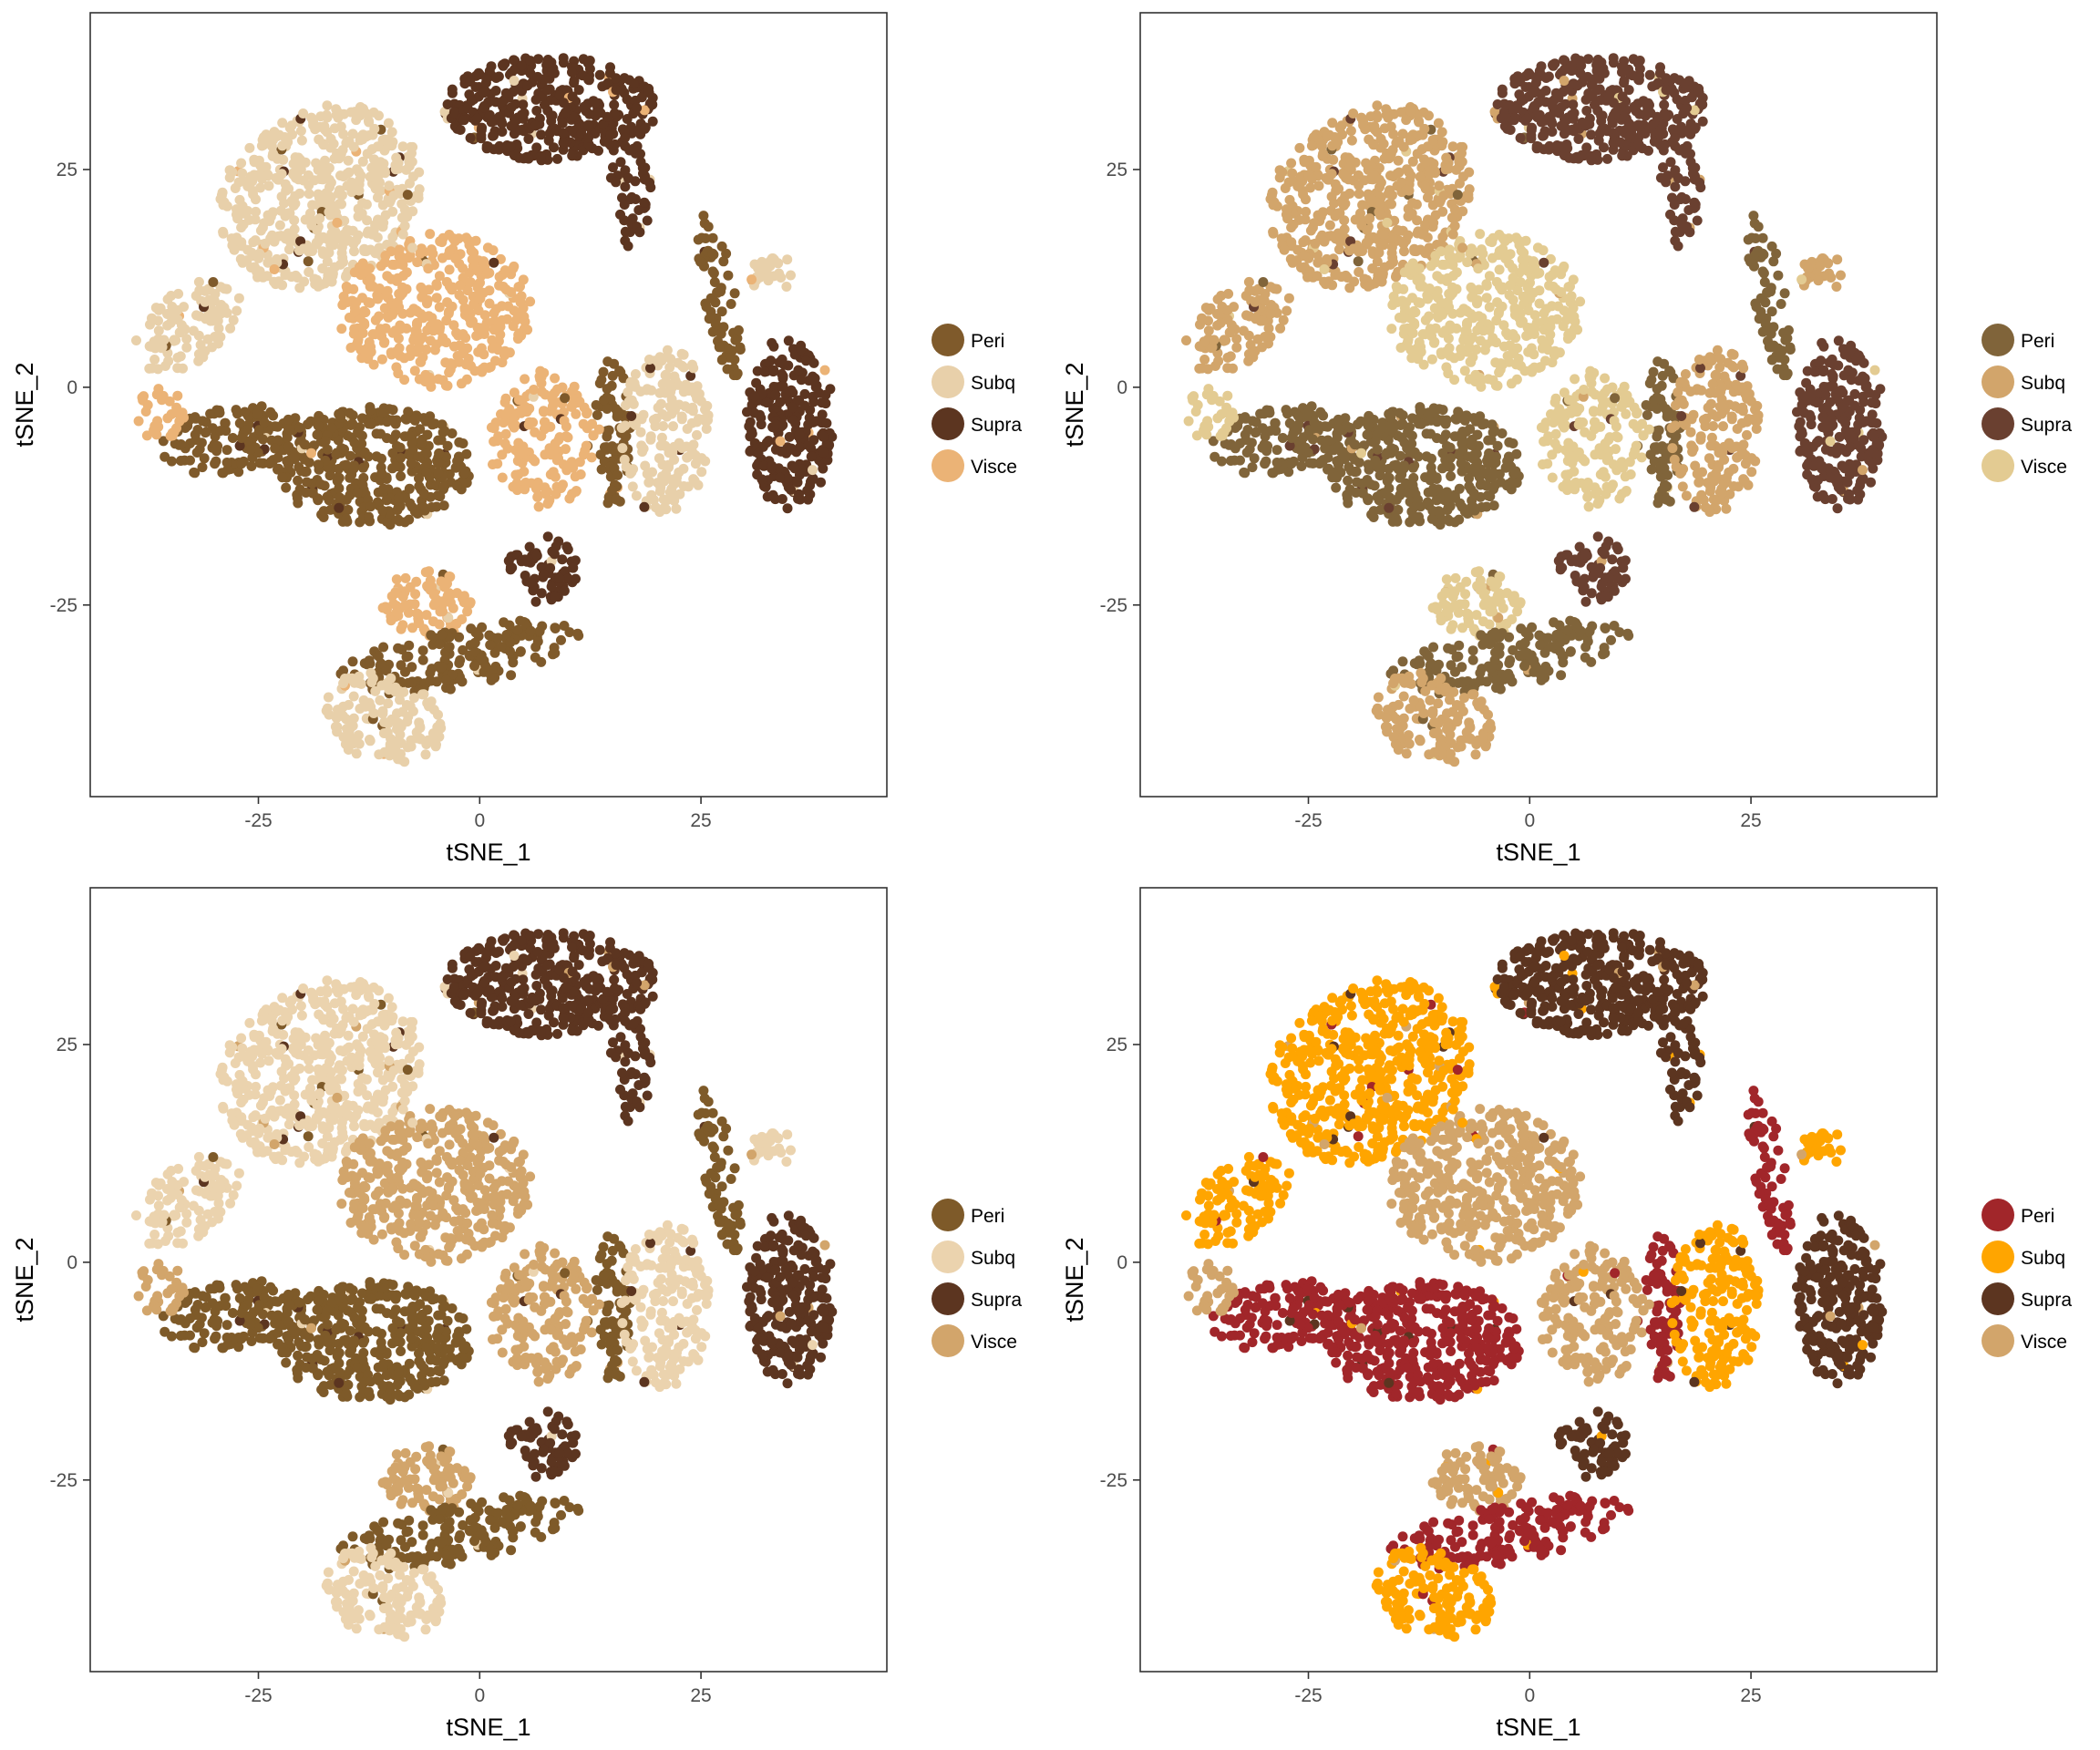 Image resolution: width=2100 pixels, height=1750 pixels. Describe the element at coordinates (72, 388) in the screenshot. I see `y-tick-label: 0` at that location.